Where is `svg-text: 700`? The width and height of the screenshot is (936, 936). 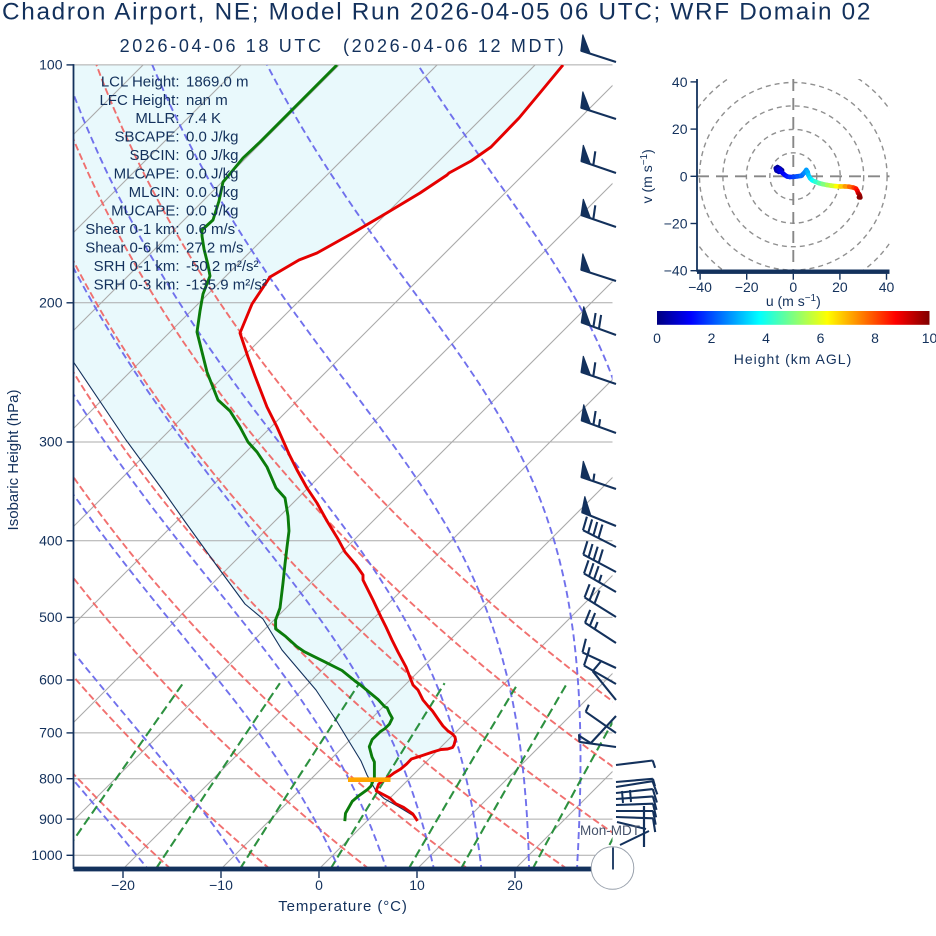 svg-text: 700 is located at coordinates (51, 733).